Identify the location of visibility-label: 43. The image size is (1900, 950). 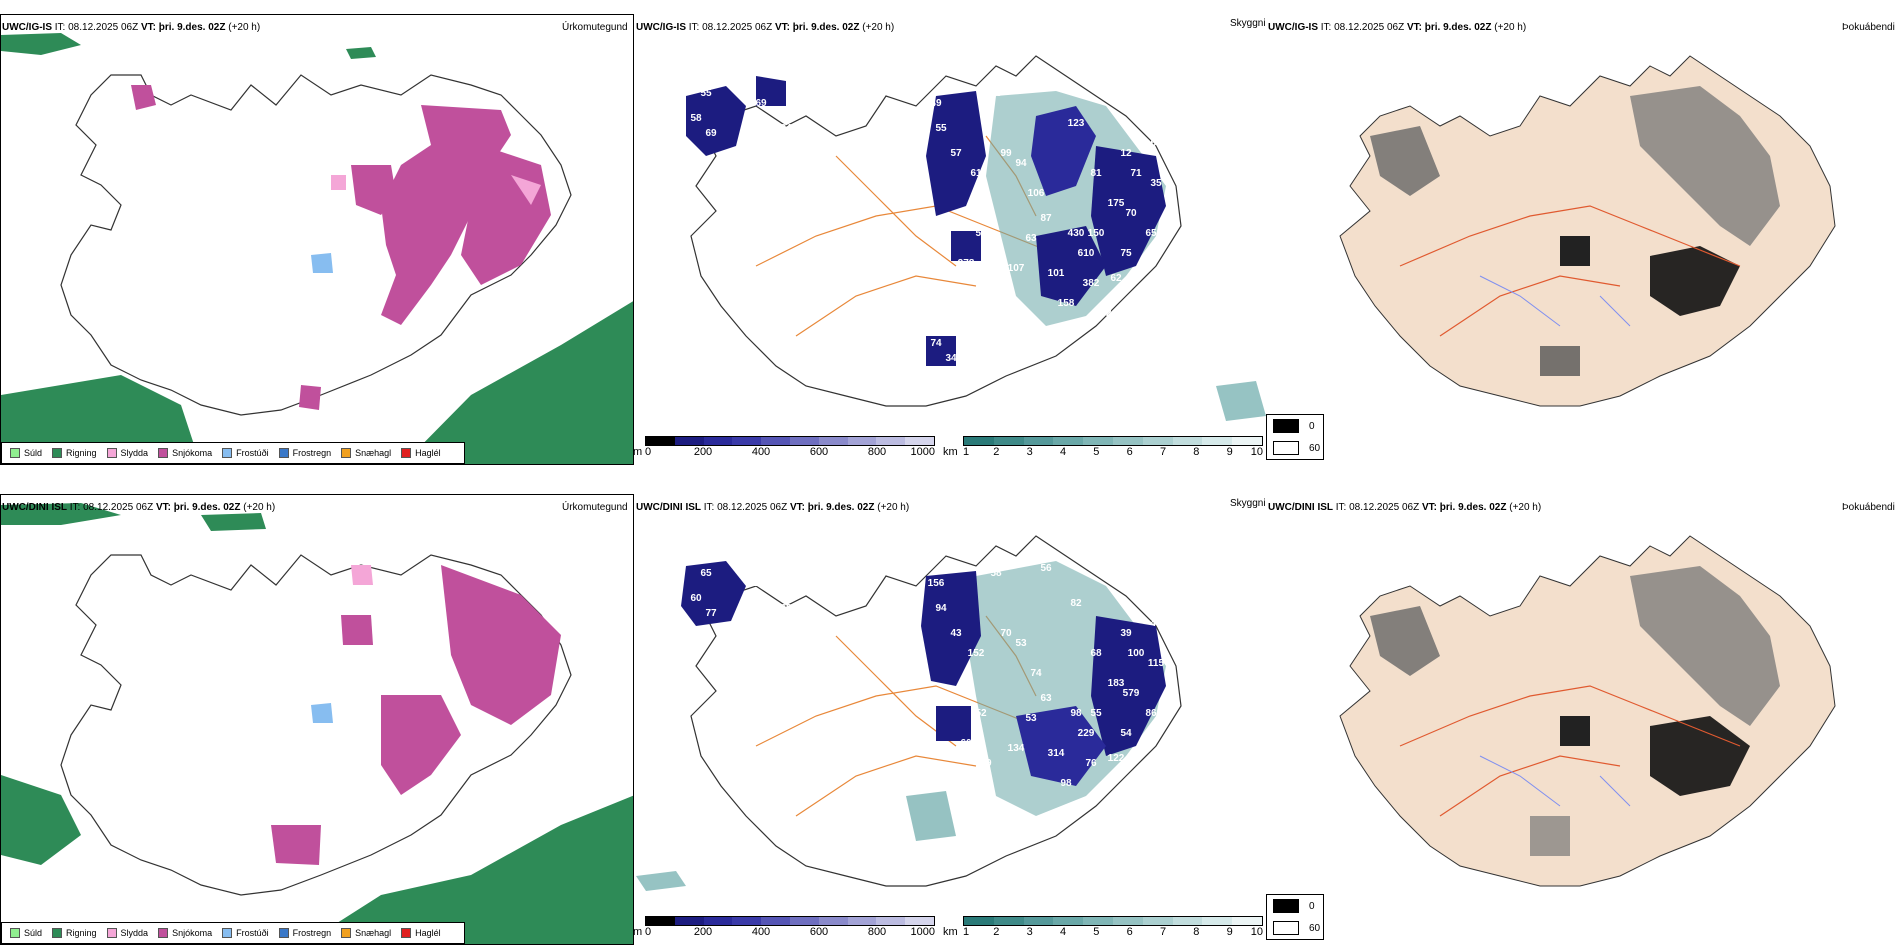
(956, 633).